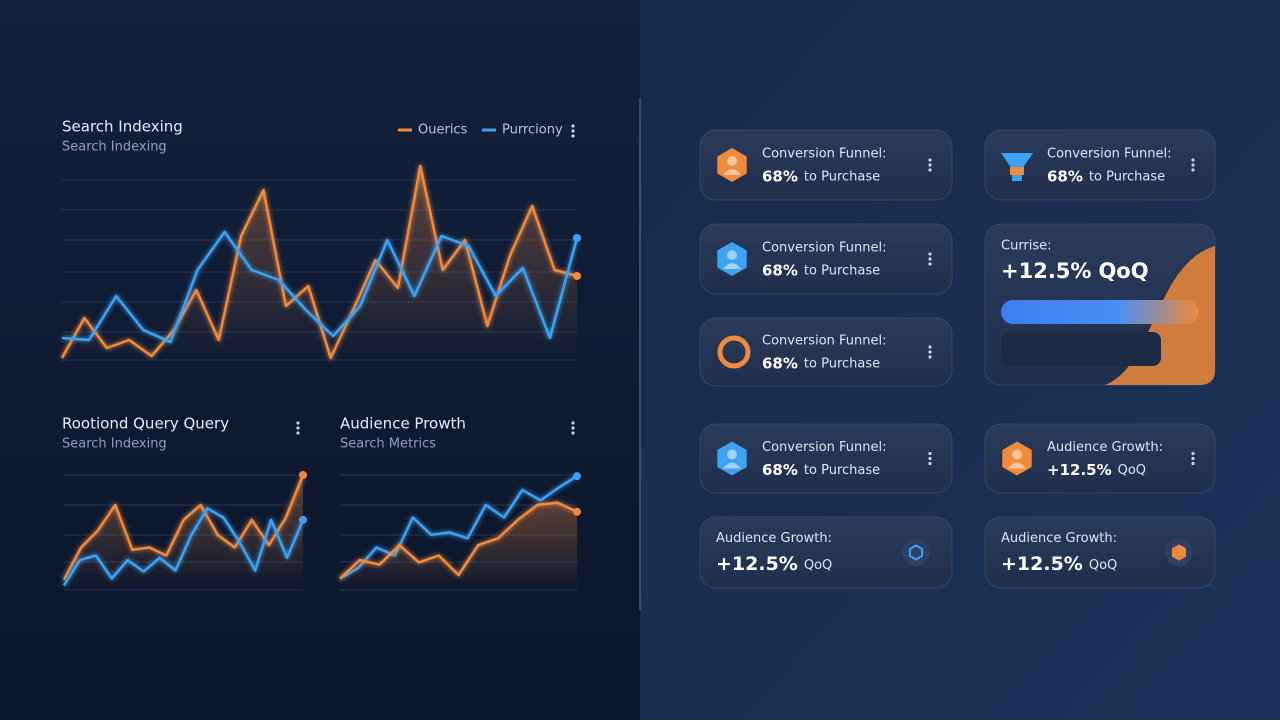 Image resolution: width=1280 pixels, height=724 pixels. I want to click on chart: Rootiond Query Query Search Indexing, so click(184, 503).